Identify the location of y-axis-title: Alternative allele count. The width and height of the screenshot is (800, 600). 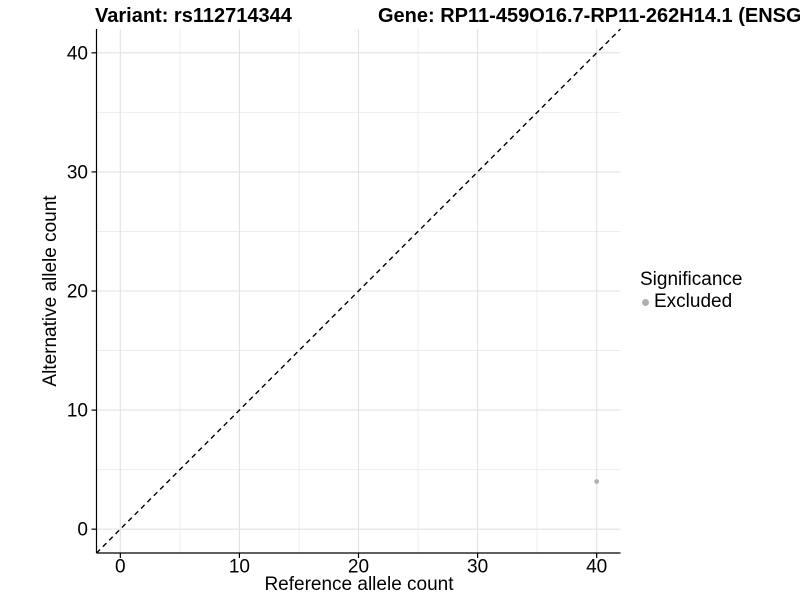
(50, 291).